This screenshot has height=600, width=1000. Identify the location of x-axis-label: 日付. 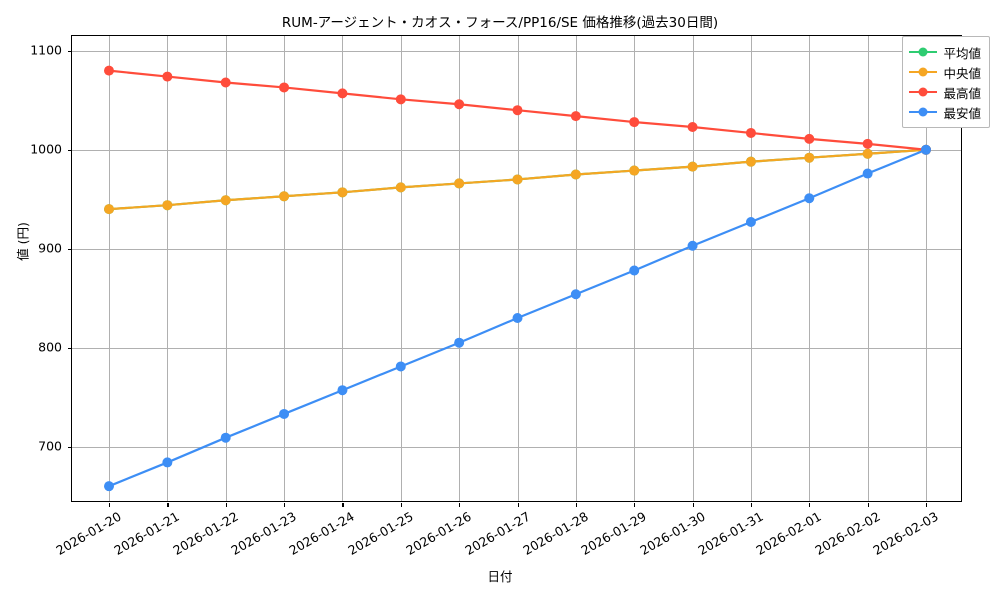
(500, 576).